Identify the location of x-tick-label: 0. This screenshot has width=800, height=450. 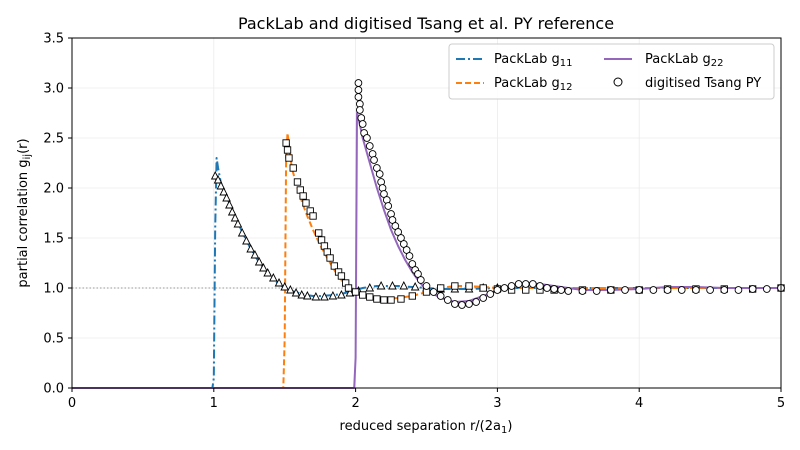
(72, 403).